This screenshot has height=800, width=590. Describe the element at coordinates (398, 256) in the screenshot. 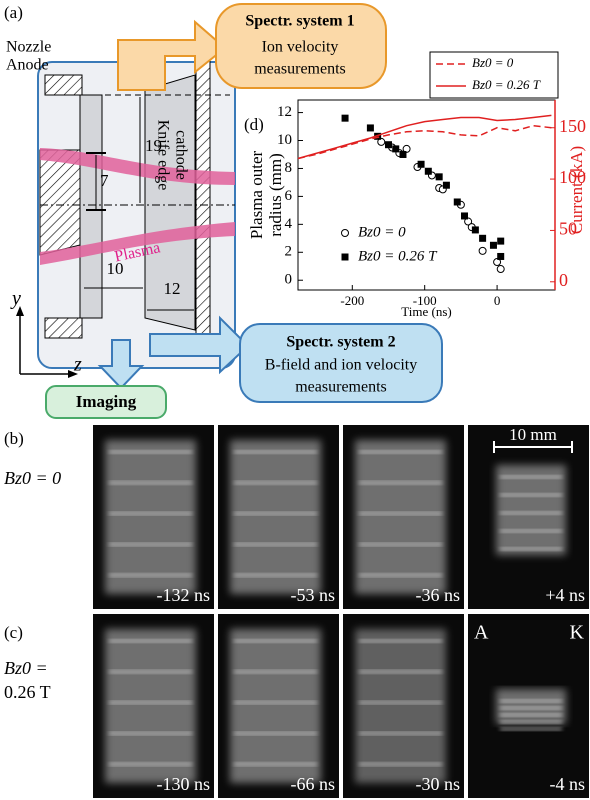

I see `legend-label: Bz0 = 0.26 T` at that location.